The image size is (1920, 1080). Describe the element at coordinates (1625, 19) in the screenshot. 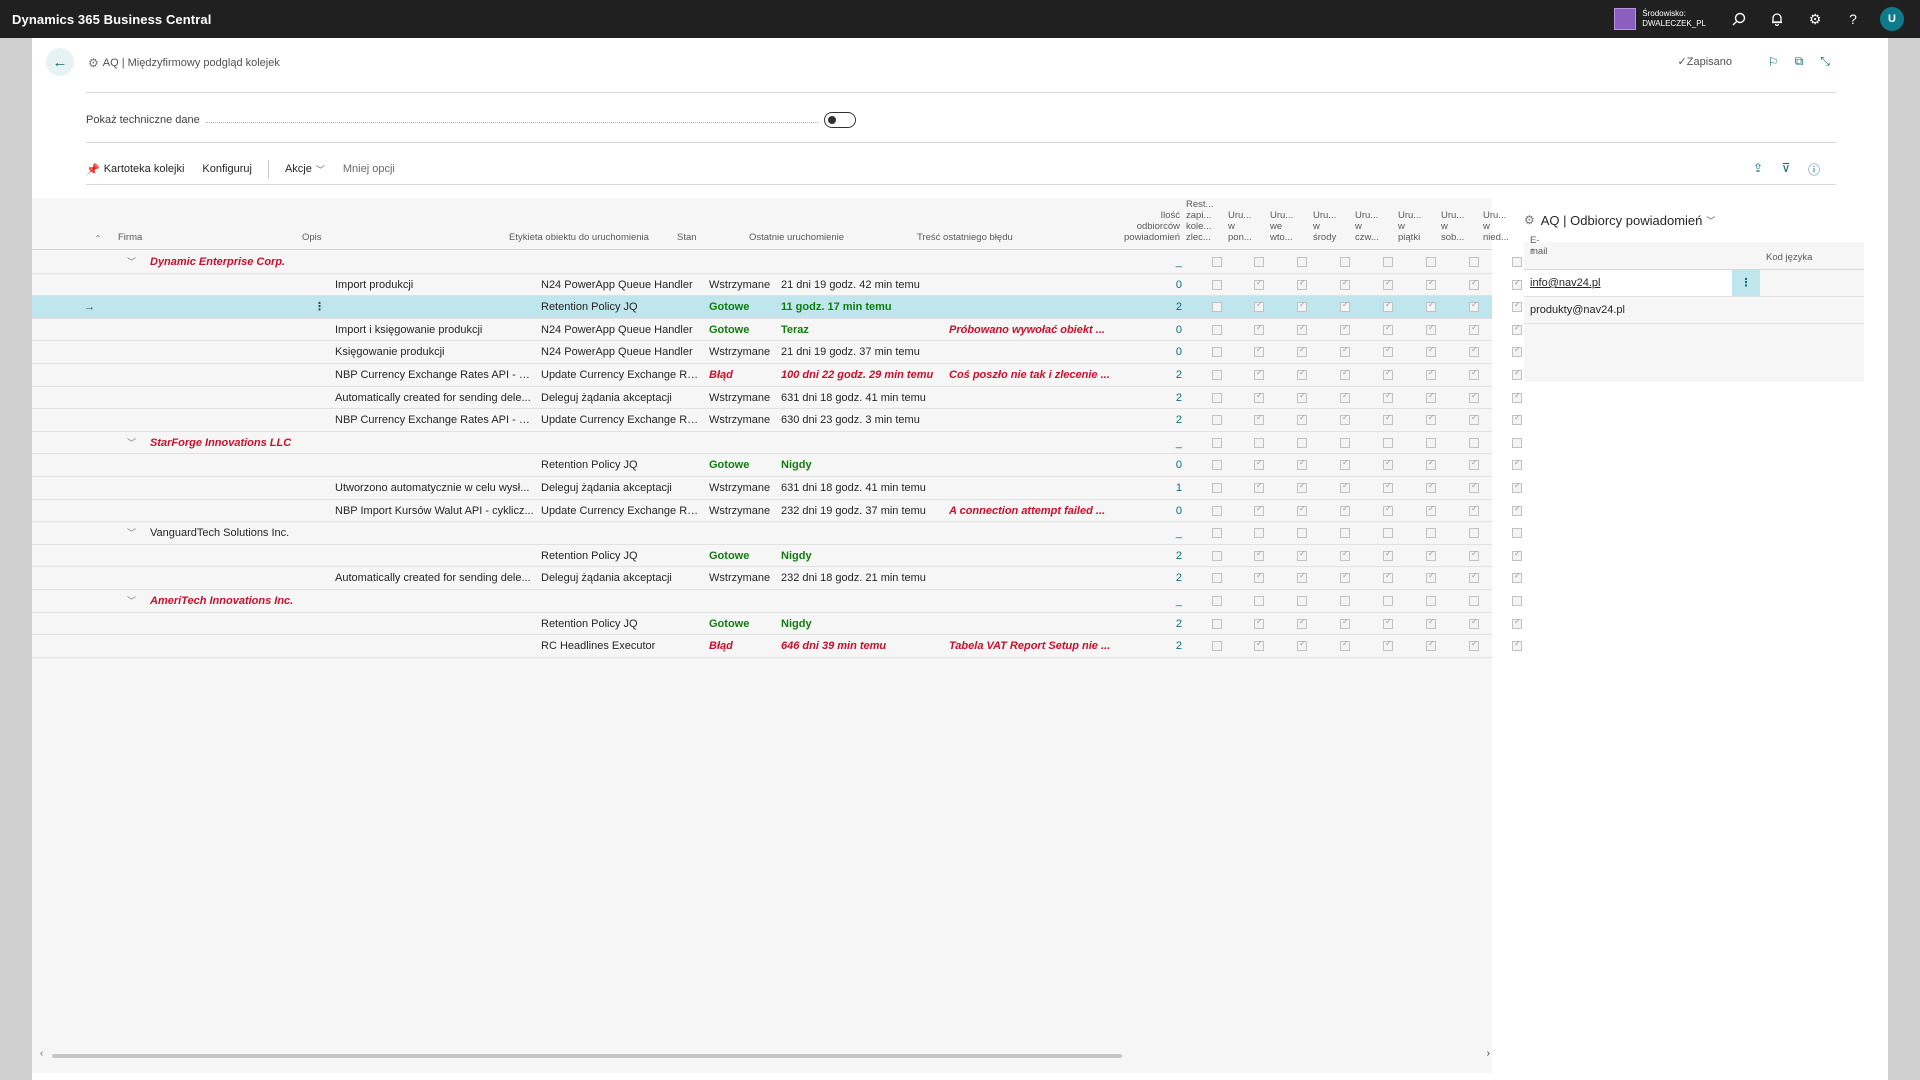

I see `environment-badge-icon` at that location.